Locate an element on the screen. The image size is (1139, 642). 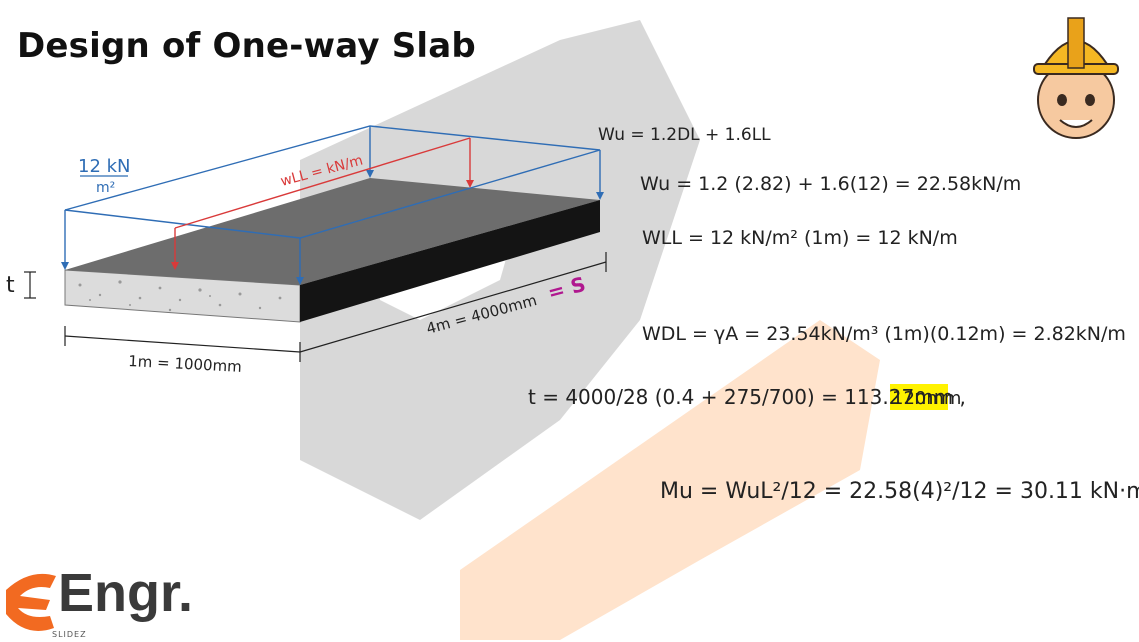
wu-definition: Wu = 1.2DL + 1.6LL is located at coordinates (684, 135).